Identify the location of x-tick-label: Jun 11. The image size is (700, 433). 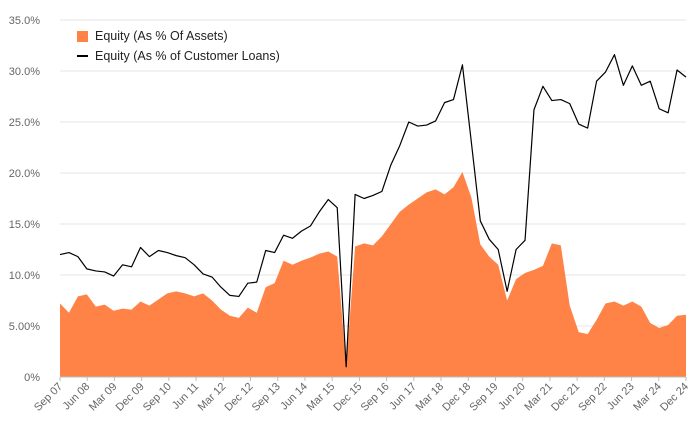
(185, 396).